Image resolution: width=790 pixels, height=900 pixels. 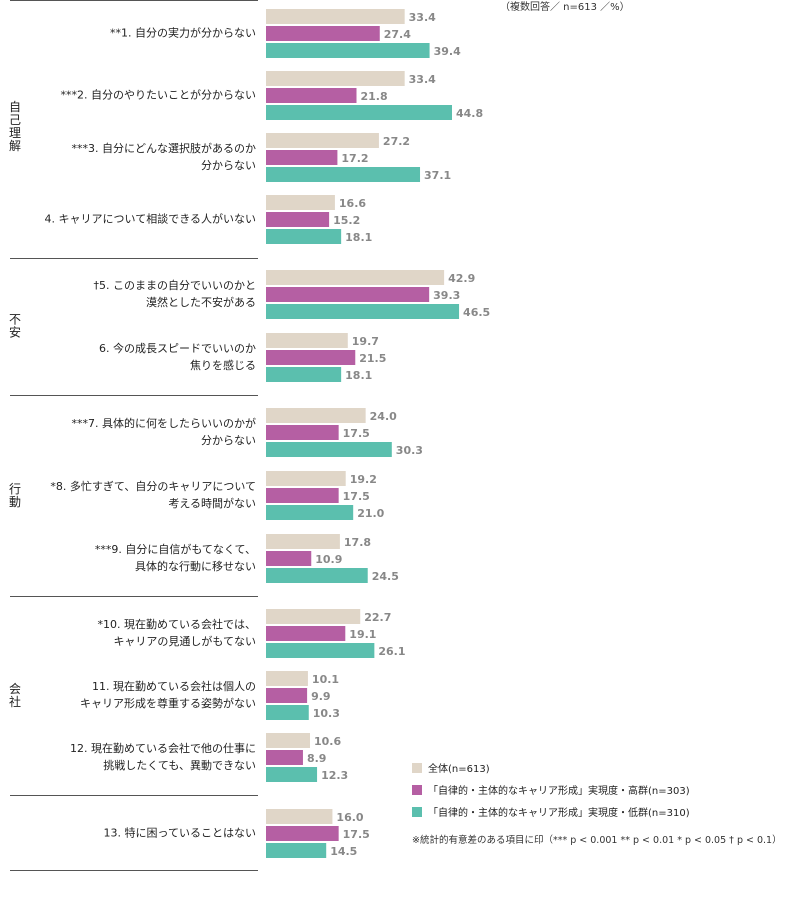 I want to click on group-label: 行, so click(x=15, y=489).